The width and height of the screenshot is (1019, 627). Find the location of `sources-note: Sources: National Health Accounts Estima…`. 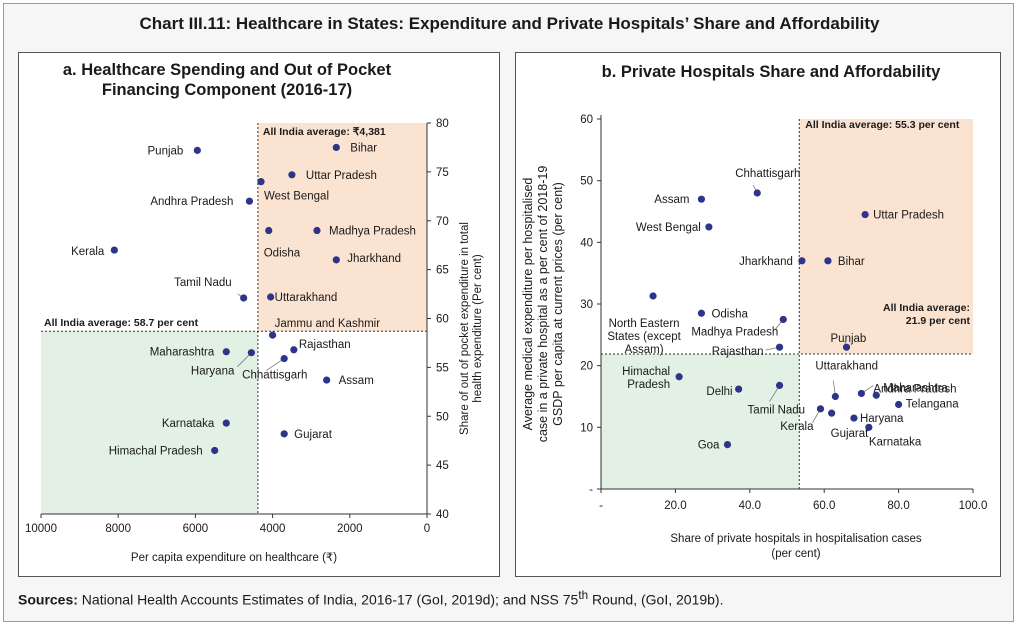

sources-note: Sources: National Health Accounts Estima… is located at coordinates (370, 598).